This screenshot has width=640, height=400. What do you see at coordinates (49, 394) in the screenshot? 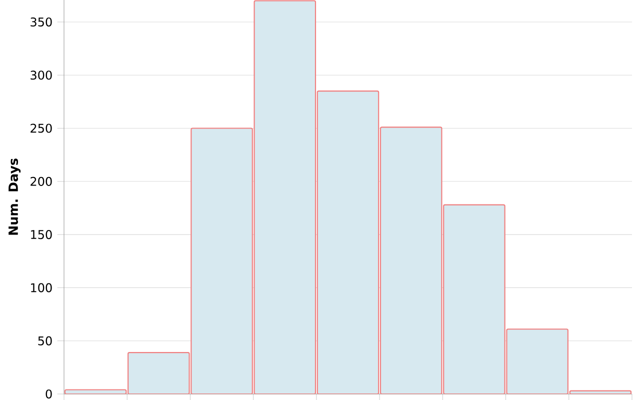
I see `y-tick-label: 0` at bounding box center [49, 394].